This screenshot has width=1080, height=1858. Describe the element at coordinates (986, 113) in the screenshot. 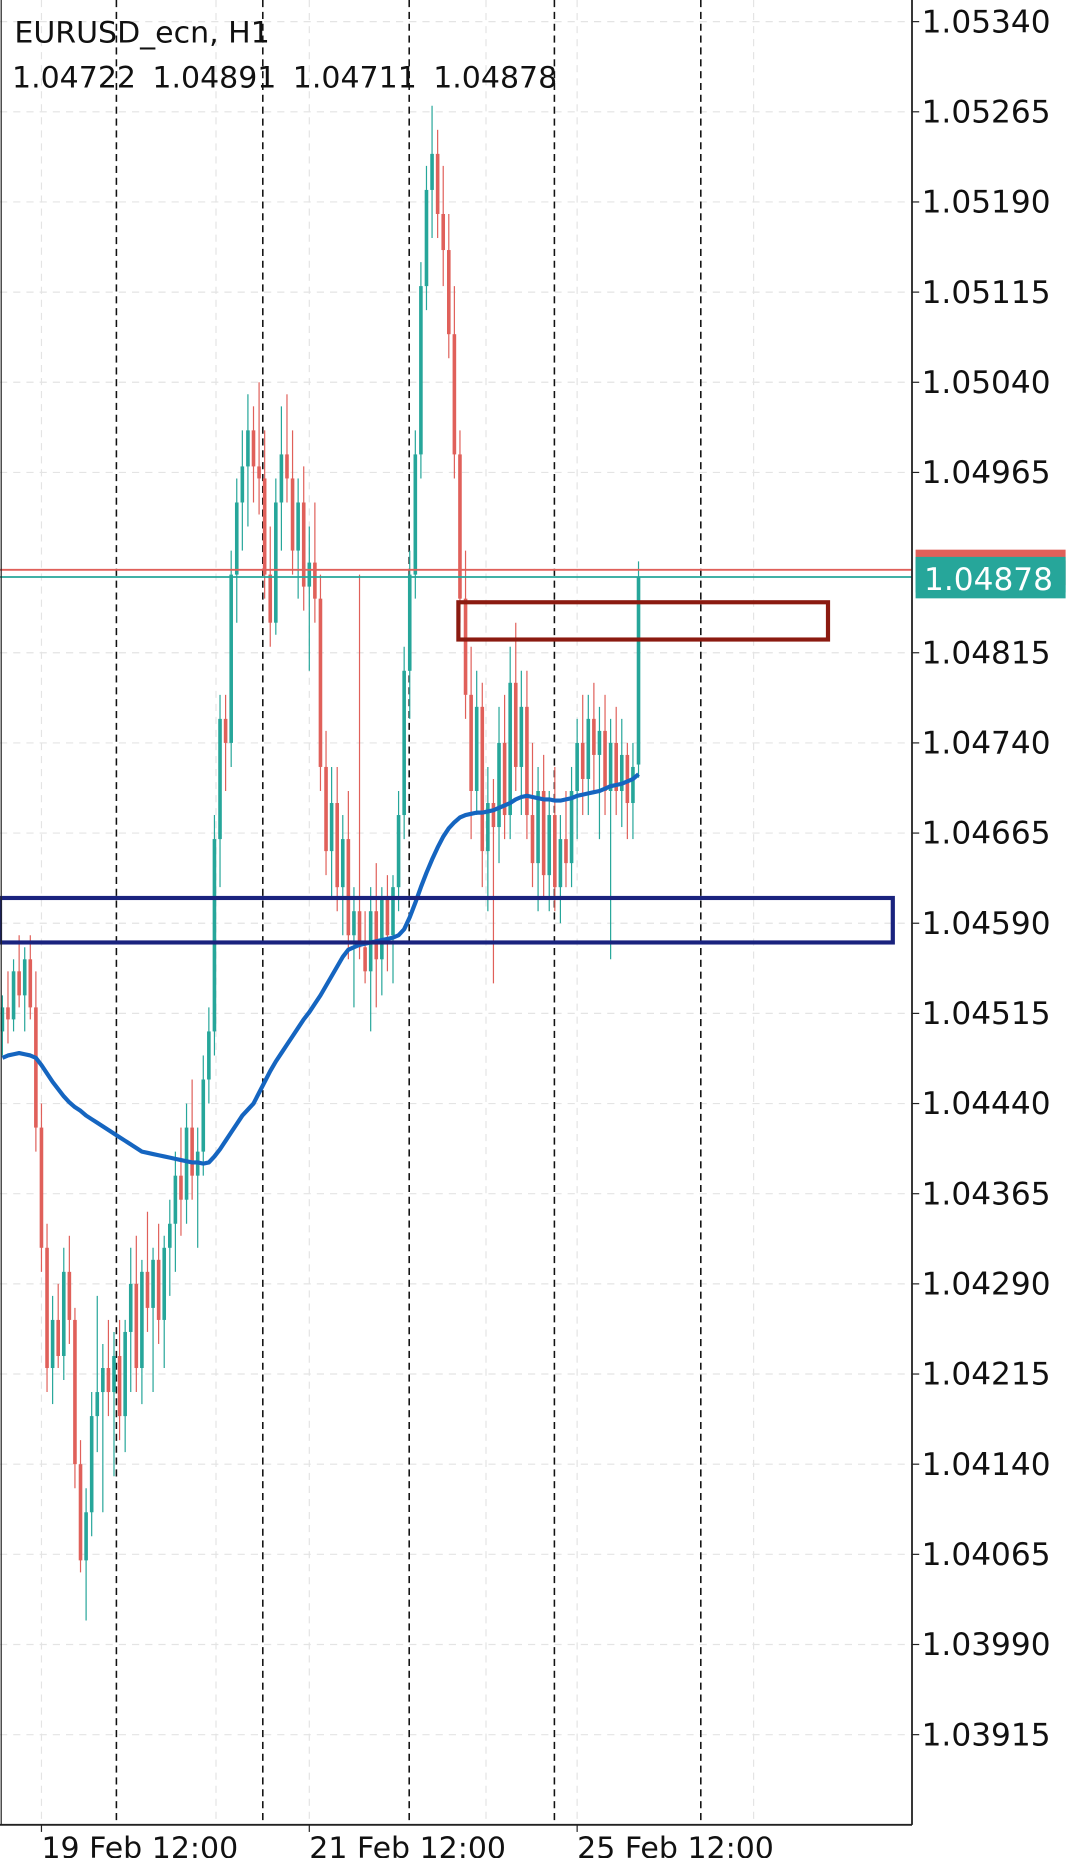

I see `y-tick-label: 1.05265` at that location.